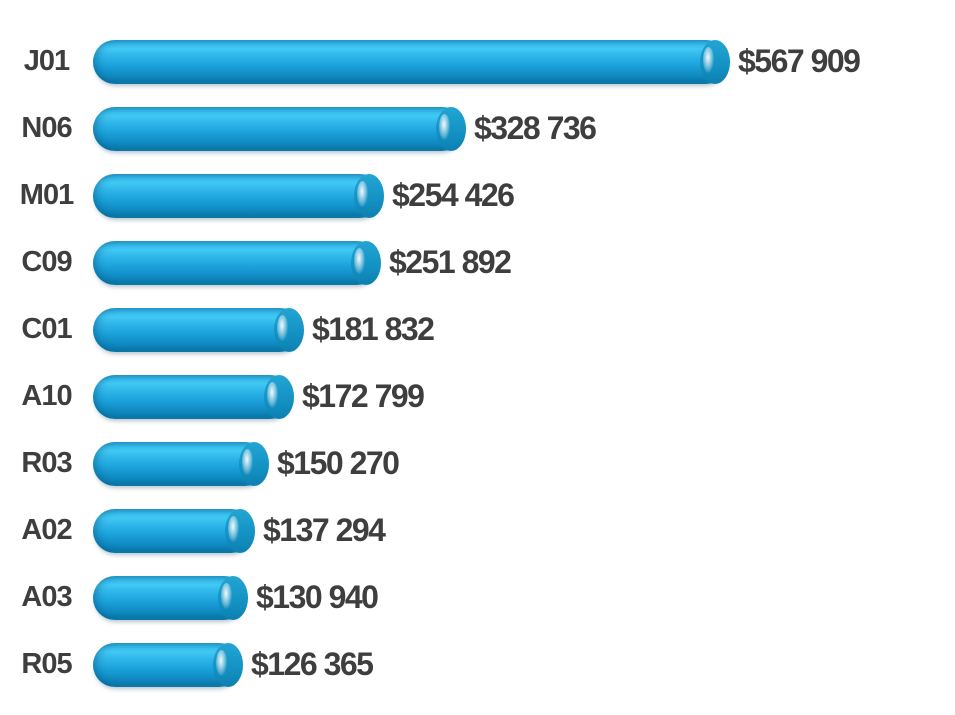 This screenshot has height=715, width=955. What do you see at coordinates (46, 262) in the screenshot?
I see `category-label: C09` at bounding box center [46, 262].